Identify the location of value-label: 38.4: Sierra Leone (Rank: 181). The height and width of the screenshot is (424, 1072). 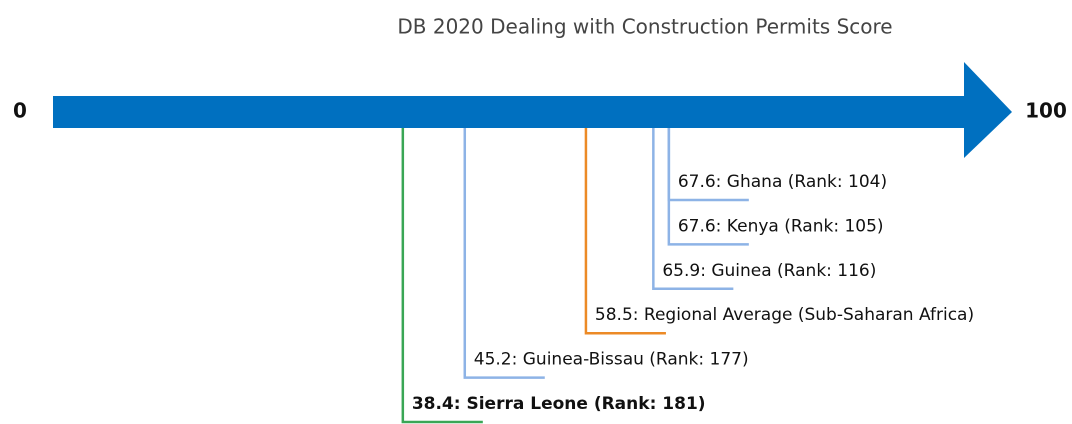
(559, 404).